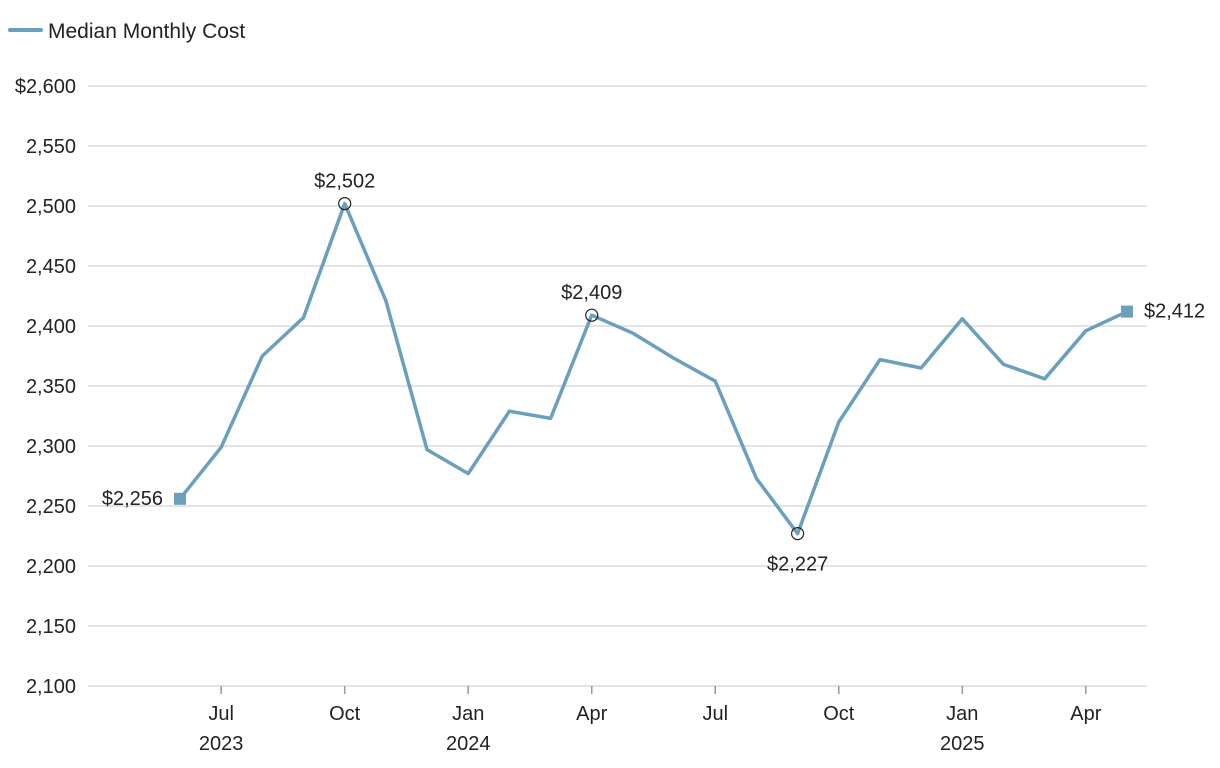 This screenshot has width=1220, height=768. I want to click on legend-label: Median Monthly Cost, so click(146, 31).